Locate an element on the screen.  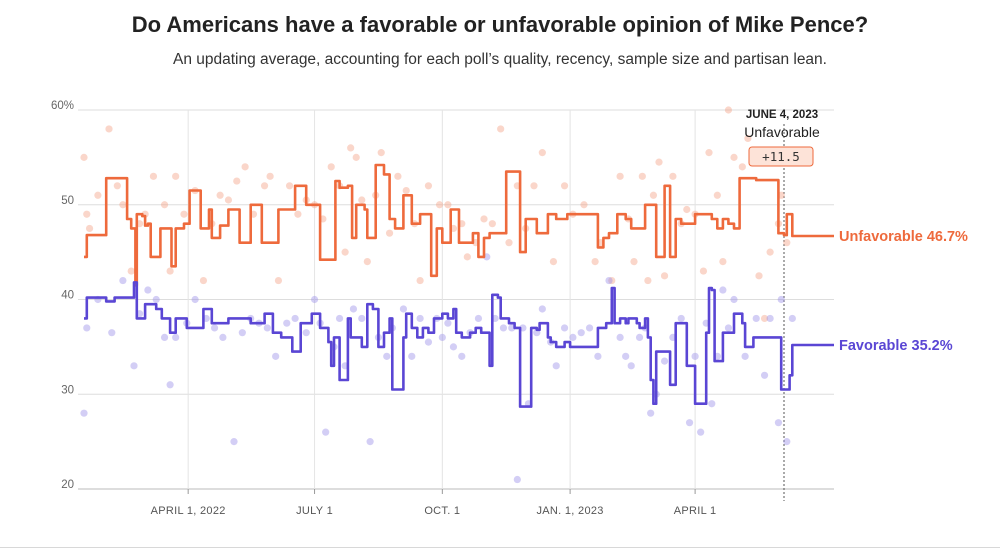
x-tick-label: OCT. 1 is located at coordinates (442, 511).